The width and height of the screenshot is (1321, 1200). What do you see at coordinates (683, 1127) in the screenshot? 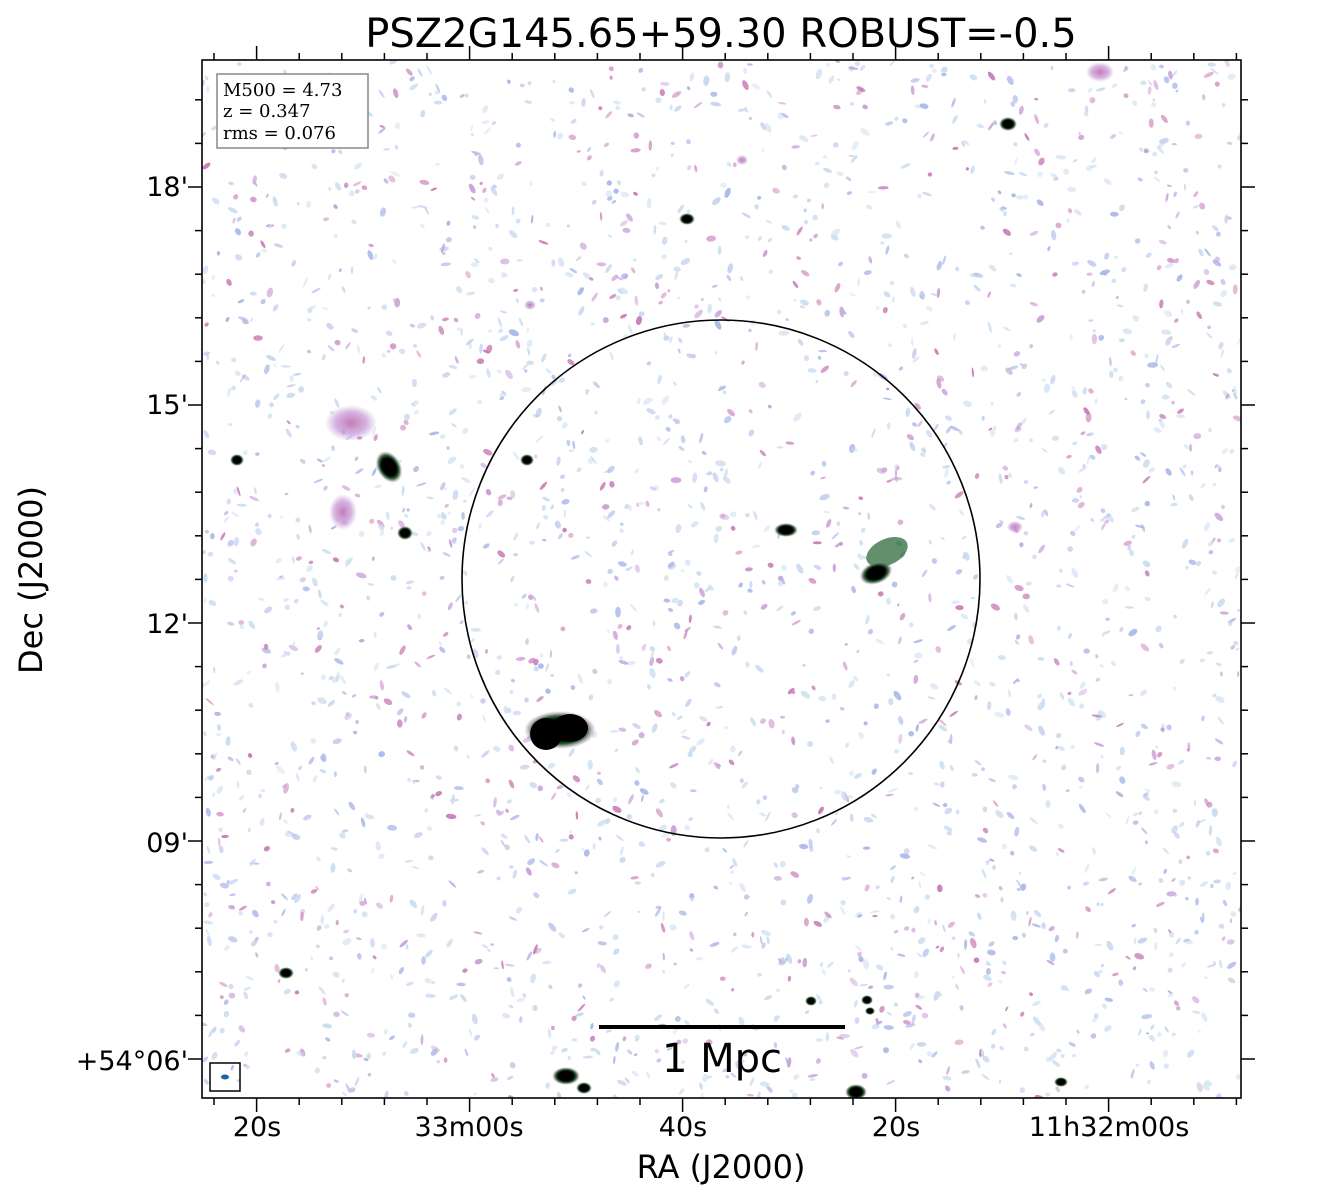
I see `x-tick-label: 40s` at bounding box center [683, 1127].